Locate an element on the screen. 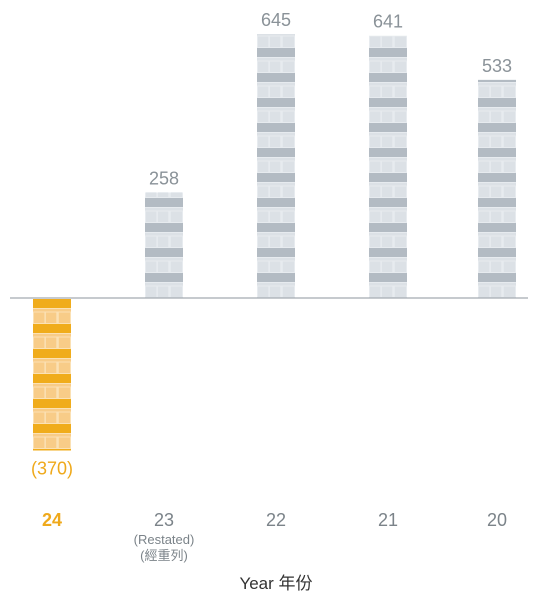 The height and width of the screenshot is (603, 538). value-label-21: 641 is located at coordinates (388, 22).